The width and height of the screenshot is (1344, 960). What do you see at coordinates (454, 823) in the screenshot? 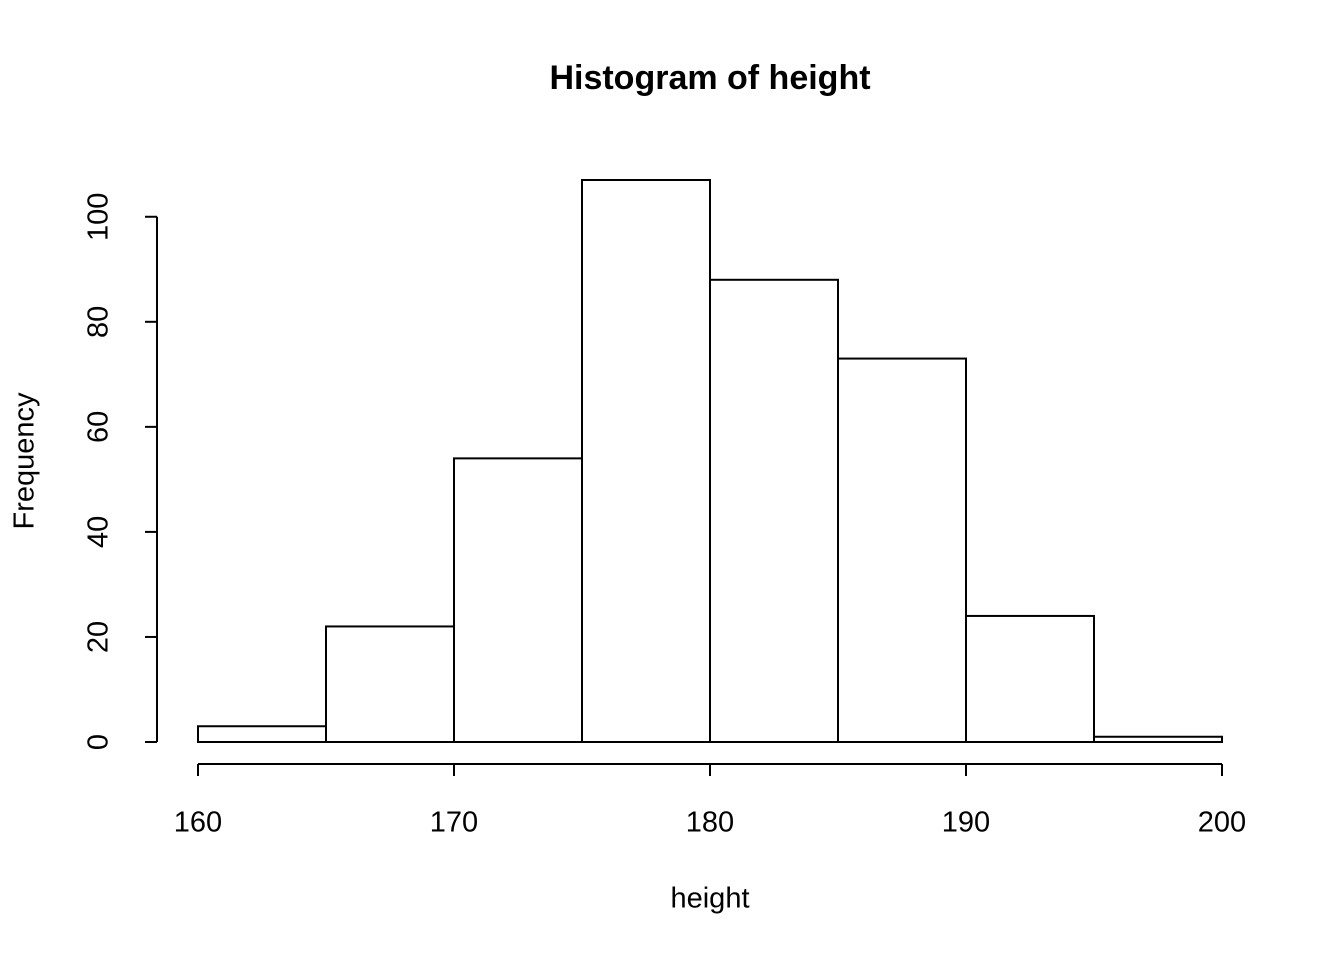
I see `x-tick-label: 170` at bounding box center [454, 823].